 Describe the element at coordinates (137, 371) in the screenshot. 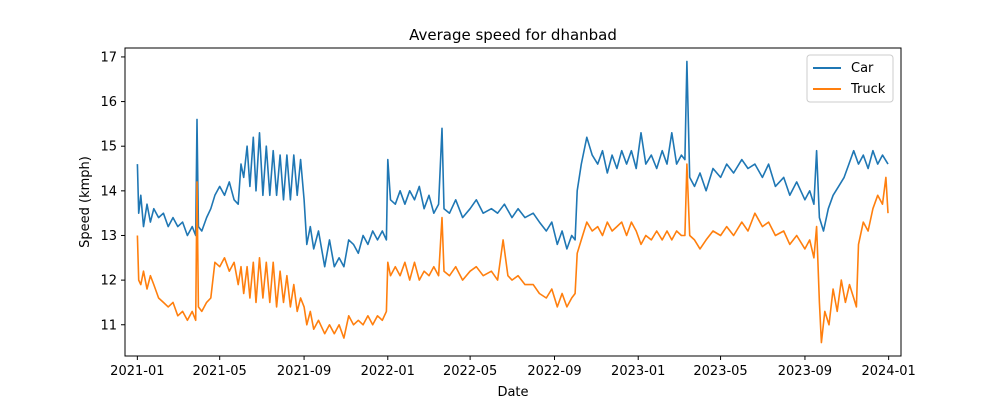

I see `x-tick-label: 2021-01` at that location.